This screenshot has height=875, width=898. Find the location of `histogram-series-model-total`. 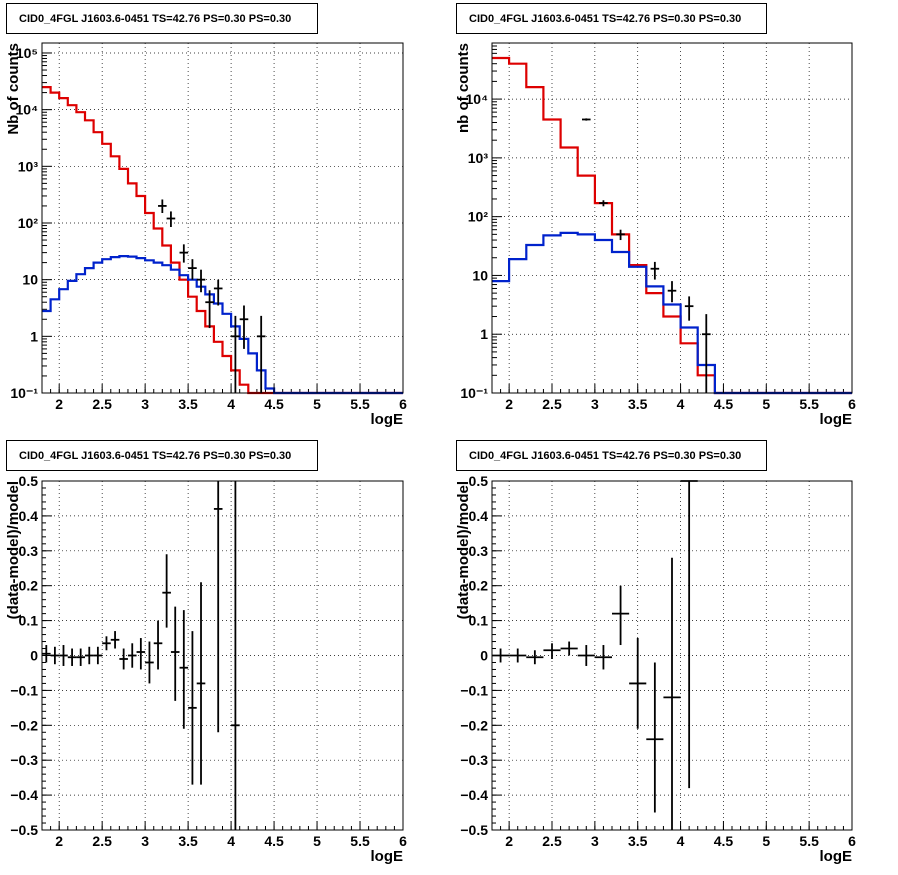

histogram-series-model-total is located at coordinates (222, 240).